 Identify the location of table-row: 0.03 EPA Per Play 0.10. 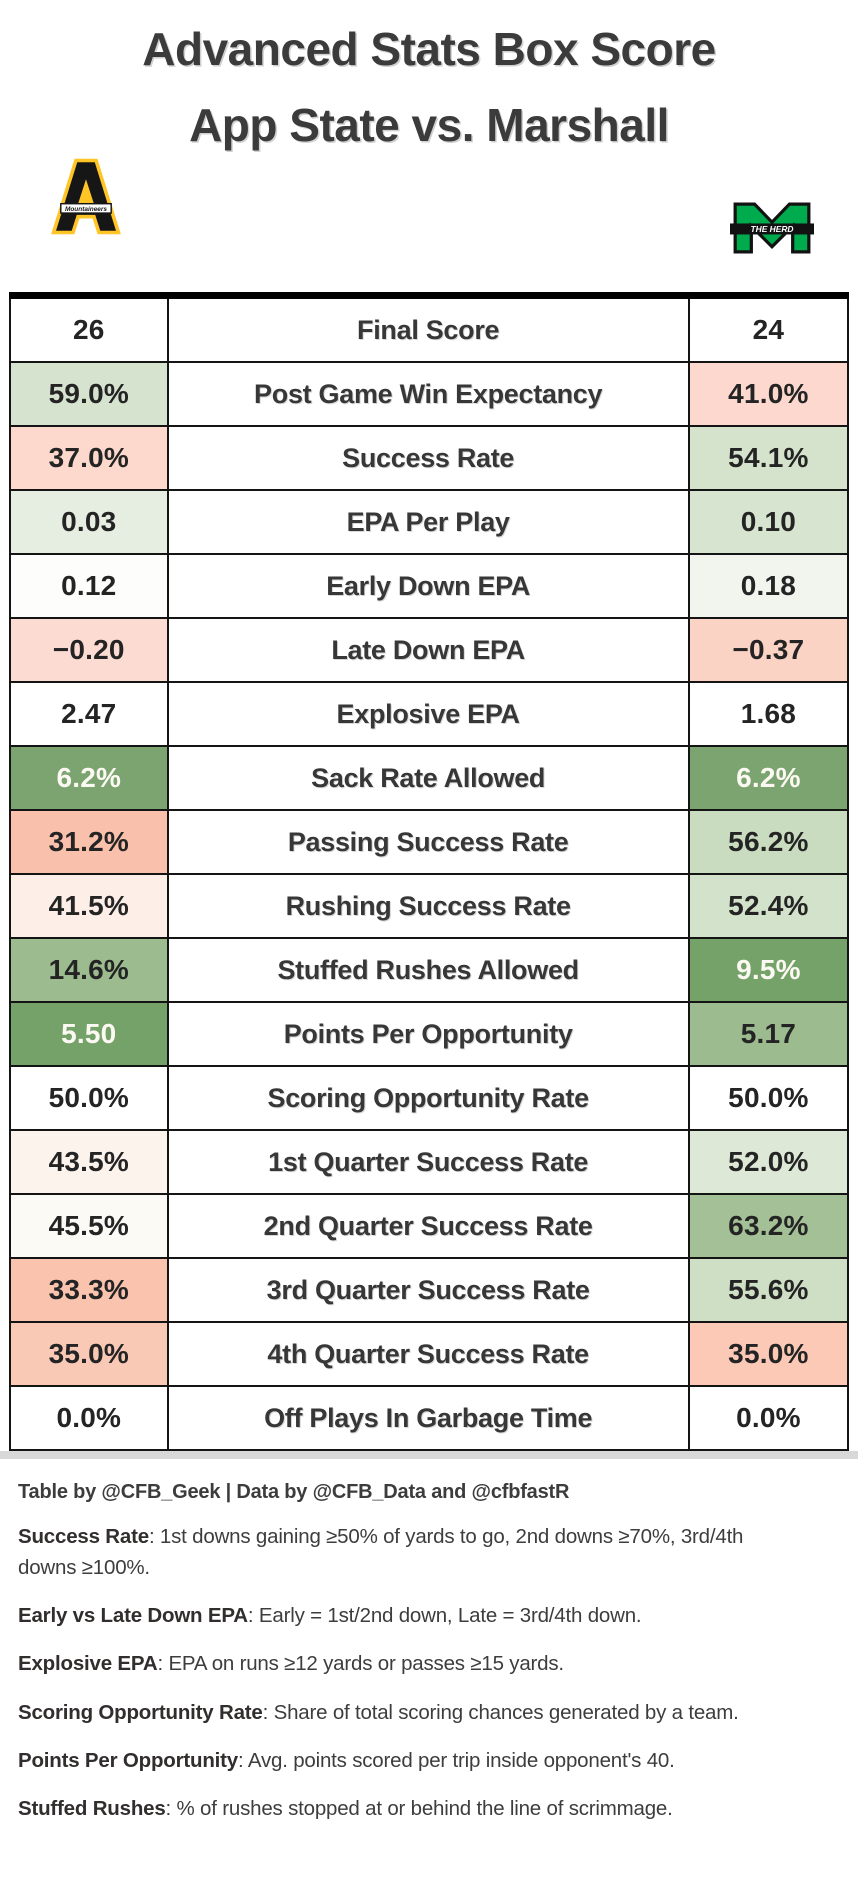
(429, 522).